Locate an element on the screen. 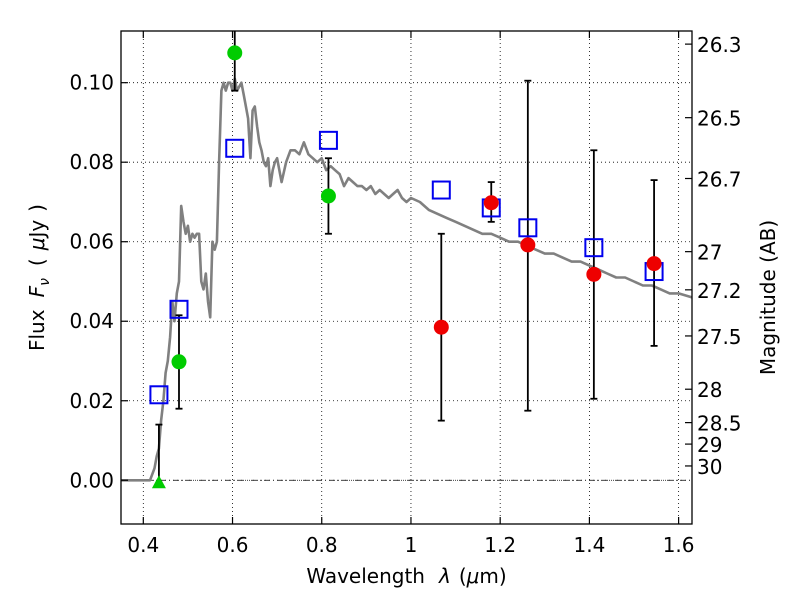  y-tick-label: 0.10 is located at coordinates (91, 83).